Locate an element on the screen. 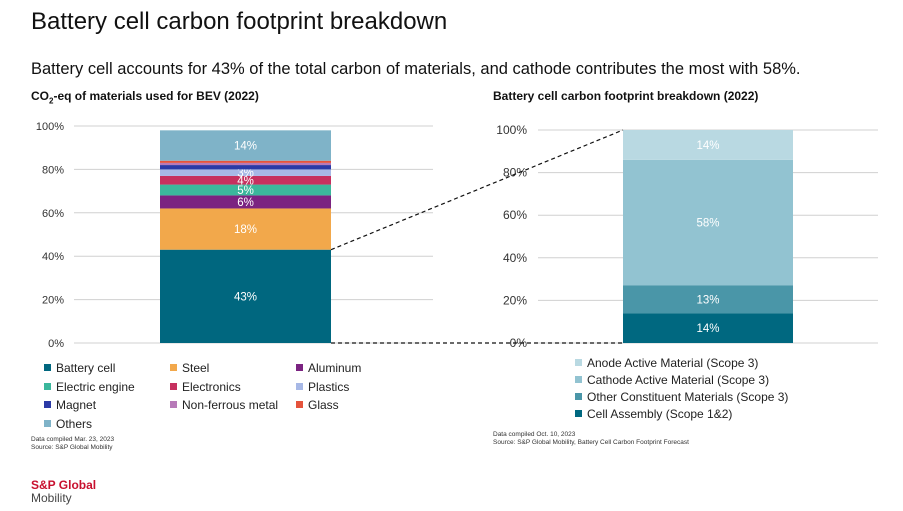 Image resolution: width=903 pixels, height=511 pixels. legend-label: Magnet is located at coordinates (76, 405).